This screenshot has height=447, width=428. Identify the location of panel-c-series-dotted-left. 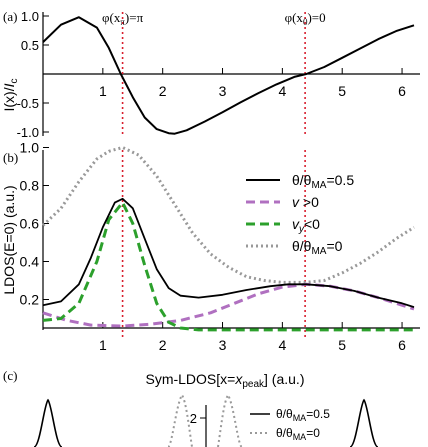
(180, 420).